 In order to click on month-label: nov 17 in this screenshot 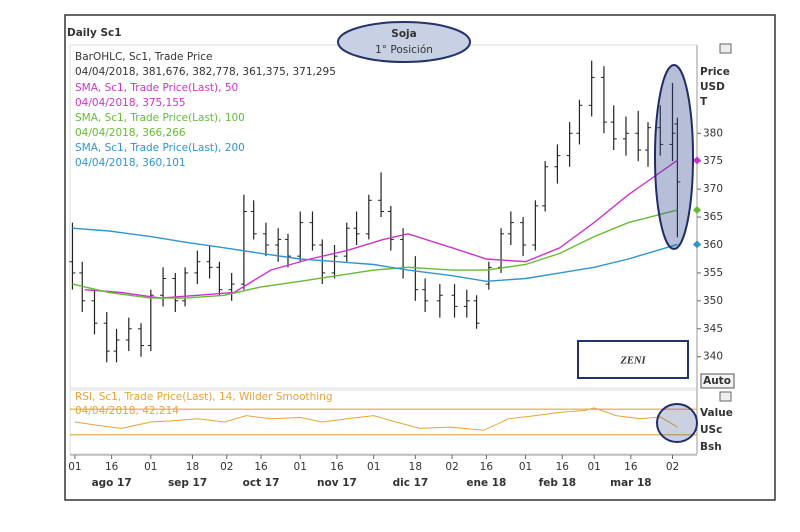, I will do `click(337, 483)`.